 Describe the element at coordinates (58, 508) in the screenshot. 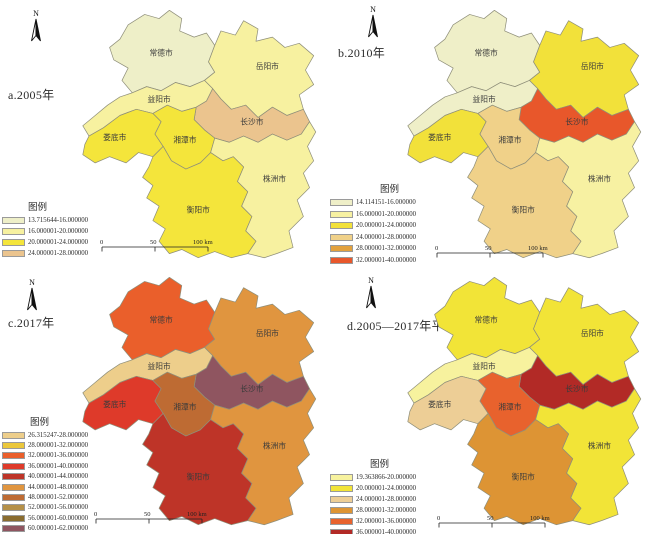

I see `legend-range-label: 52.000001-56.000000` at that location.